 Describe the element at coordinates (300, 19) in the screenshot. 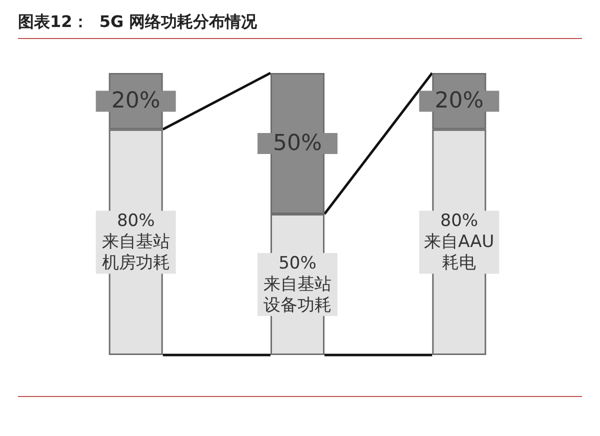

I see `chart-title: 图表12： 5G 网络功耗分布情况` at that location.